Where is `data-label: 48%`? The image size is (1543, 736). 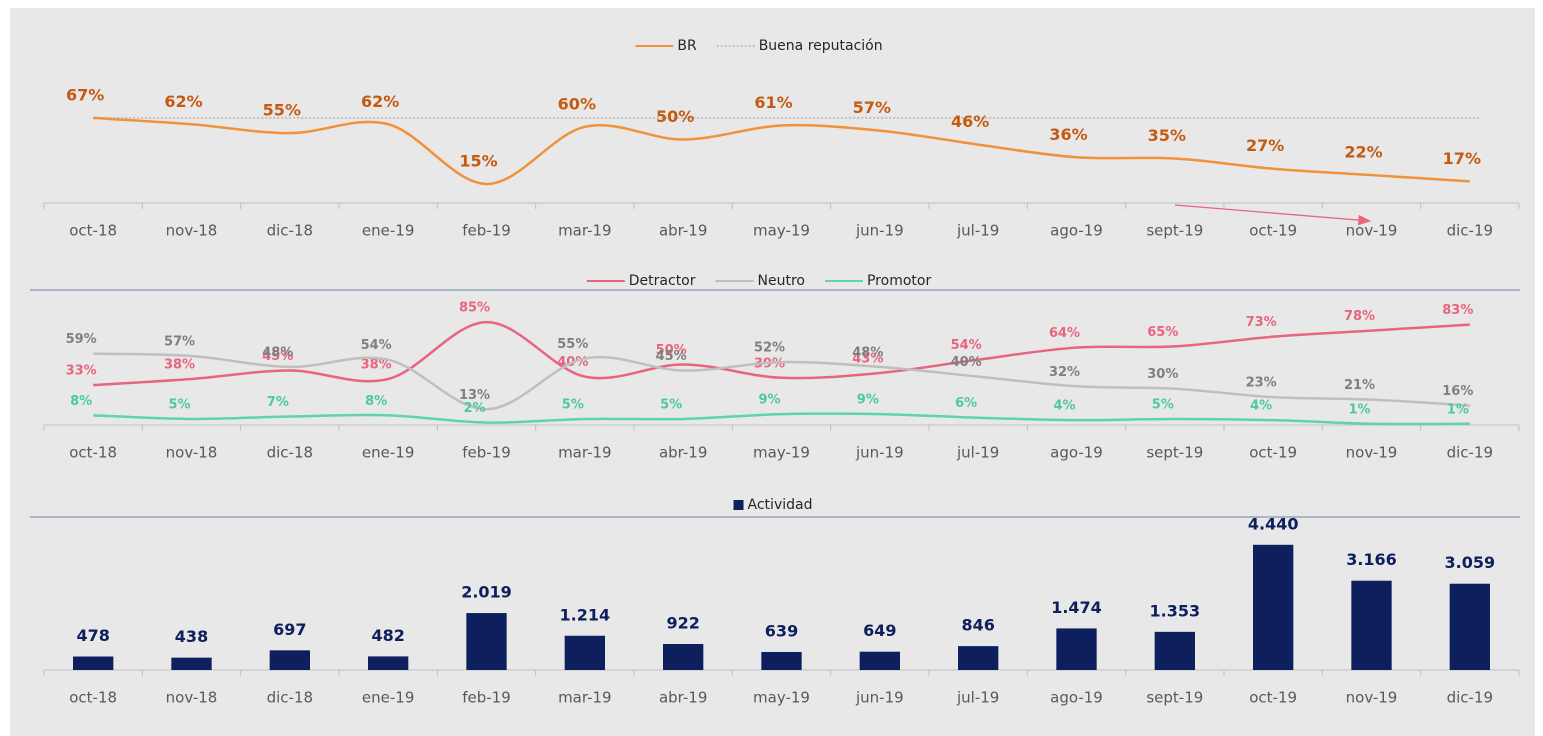
data-label: 48% is located at coordinates (867, 352).